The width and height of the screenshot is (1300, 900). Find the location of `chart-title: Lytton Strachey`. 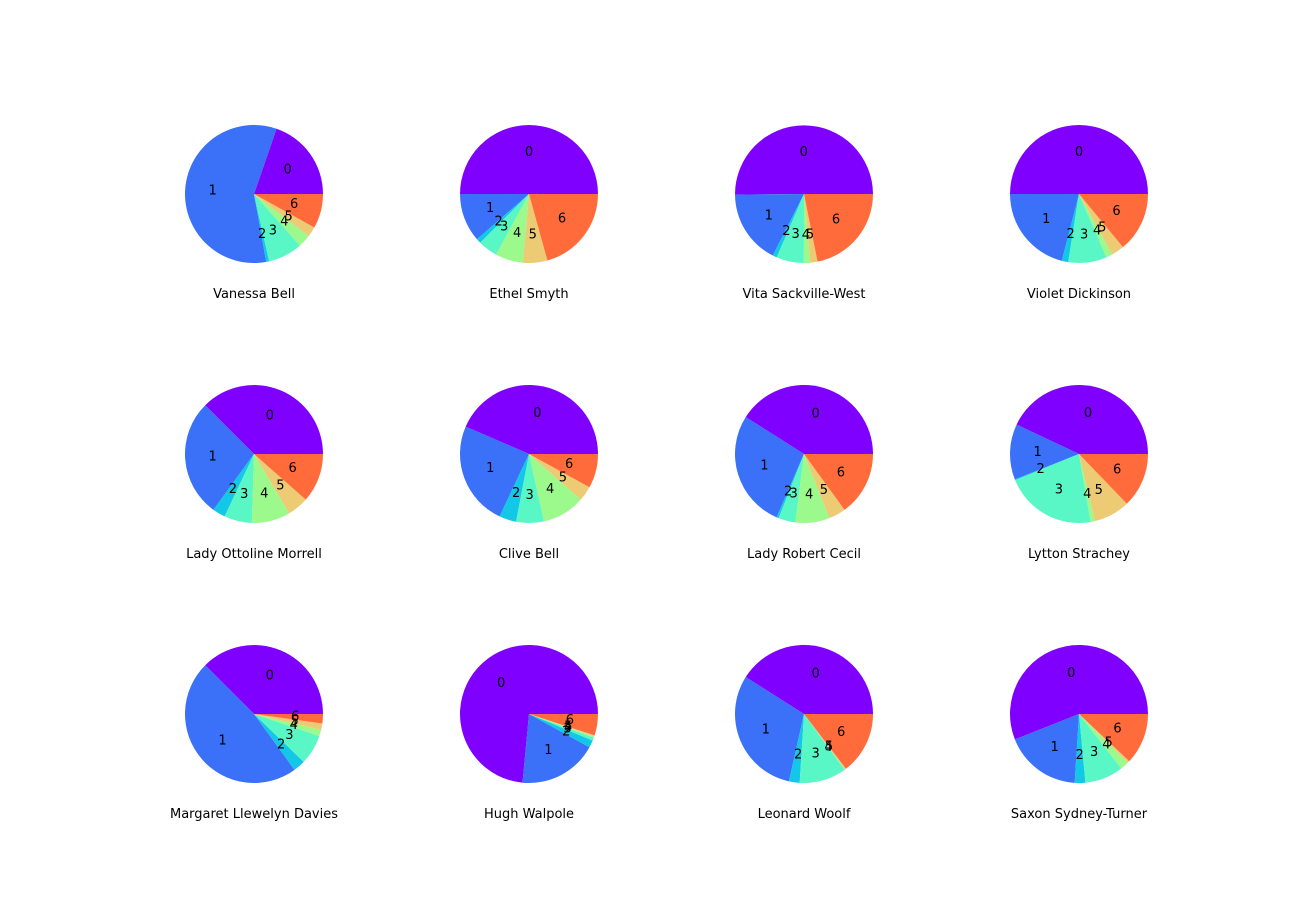

chart-title: Lytton Strachey is located at coordinates (1079, 554).